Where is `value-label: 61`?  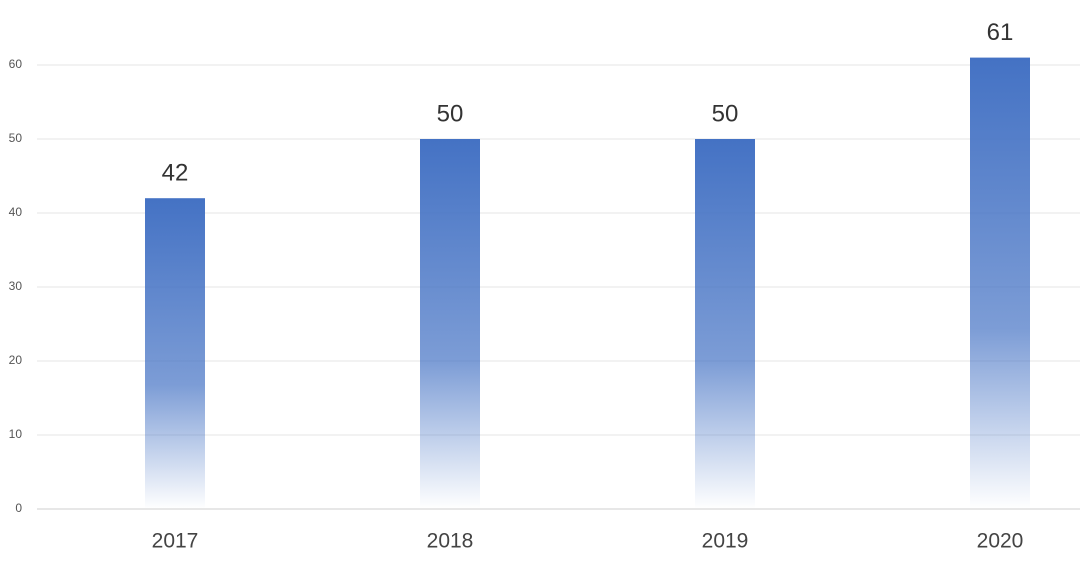
value-label: 61 is located at coordinates (1000, 32).